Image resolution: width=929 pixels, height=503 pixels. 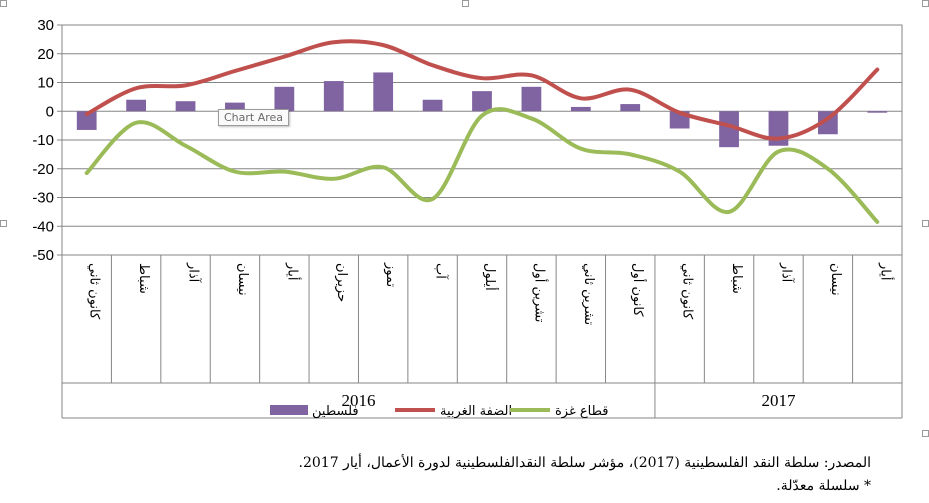 What do you see at coordinates (582, 411) in the screenshot?
I see `legend-label: قطاع غزة` at bounding box center [582, 411].